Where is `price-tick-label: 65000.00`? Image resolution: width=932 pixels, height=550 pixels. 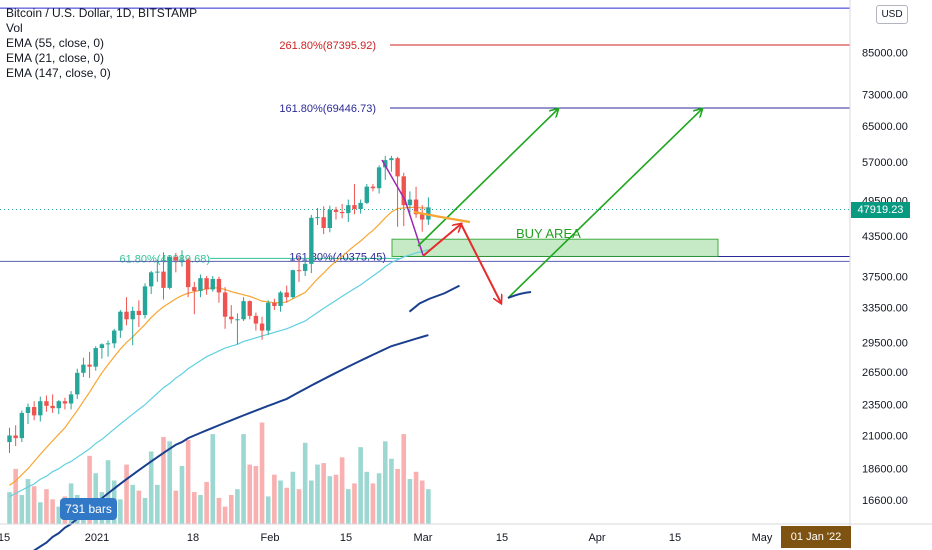 price-tick-label: 65000.00 is located at coordinates (885, 127).